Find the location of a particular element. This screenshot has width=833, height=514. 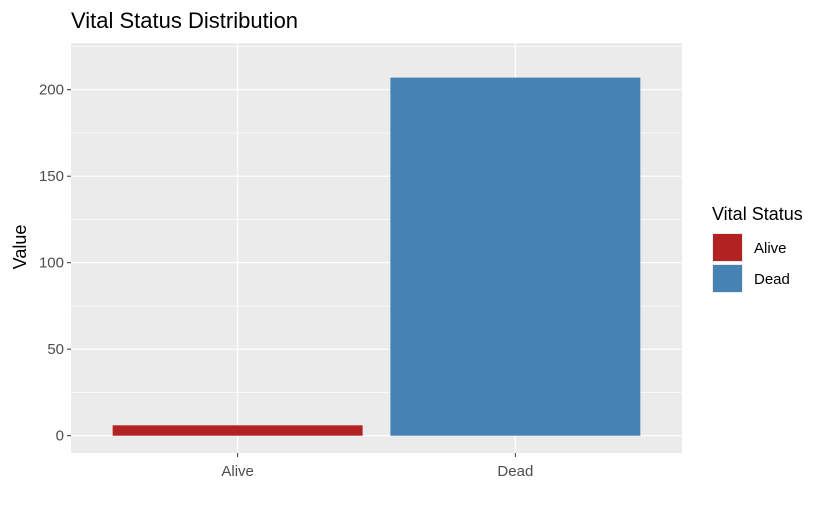

x-axis-ticks: Alive Dead is located at coordinates (377, 466).